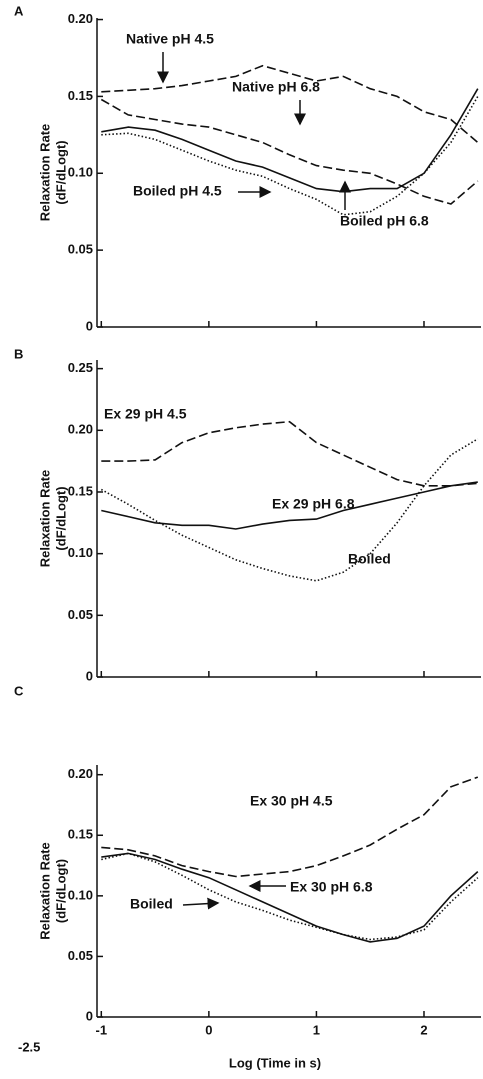 The height and width of the screenshot is (1079, 483). What do you see at coordinates (384, 221) in the screenshot?
I see `annotation: Boiled pH 6.8` at bounding box center [384, 221].